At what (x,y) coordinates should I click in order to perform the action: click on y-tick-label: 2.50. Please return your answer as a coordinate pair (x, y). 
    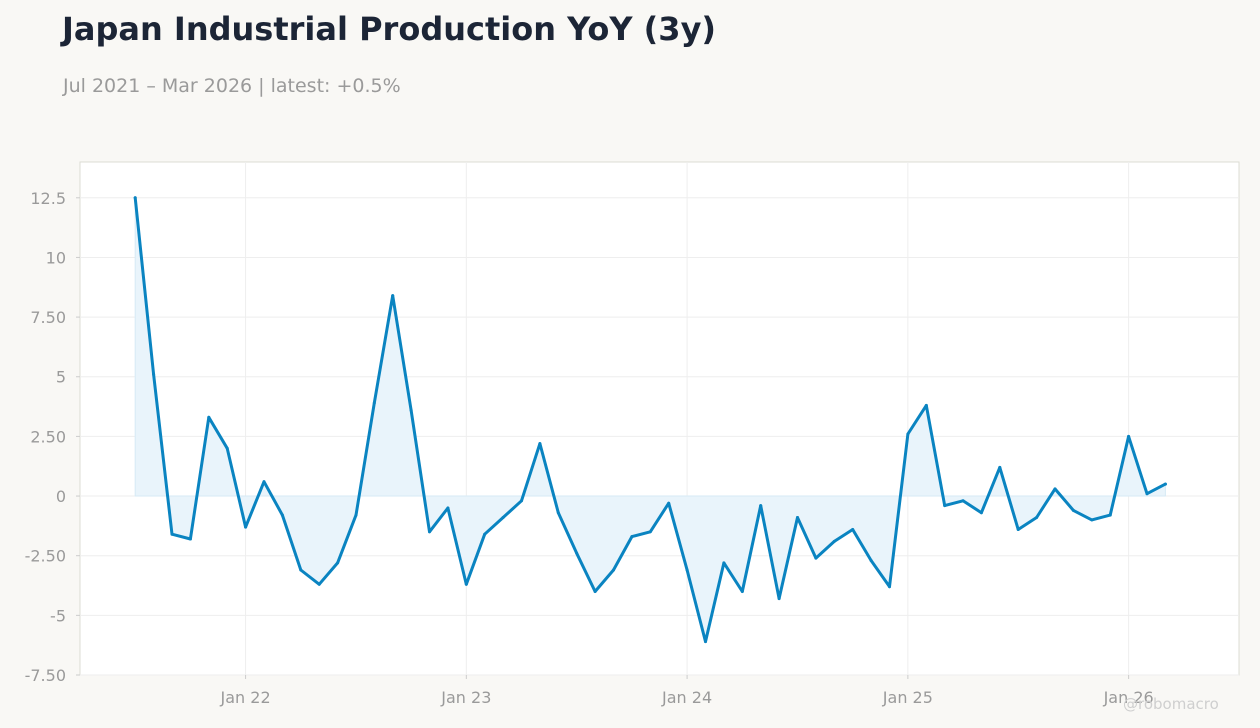
    Looking at the image, I should click on (48, 436).